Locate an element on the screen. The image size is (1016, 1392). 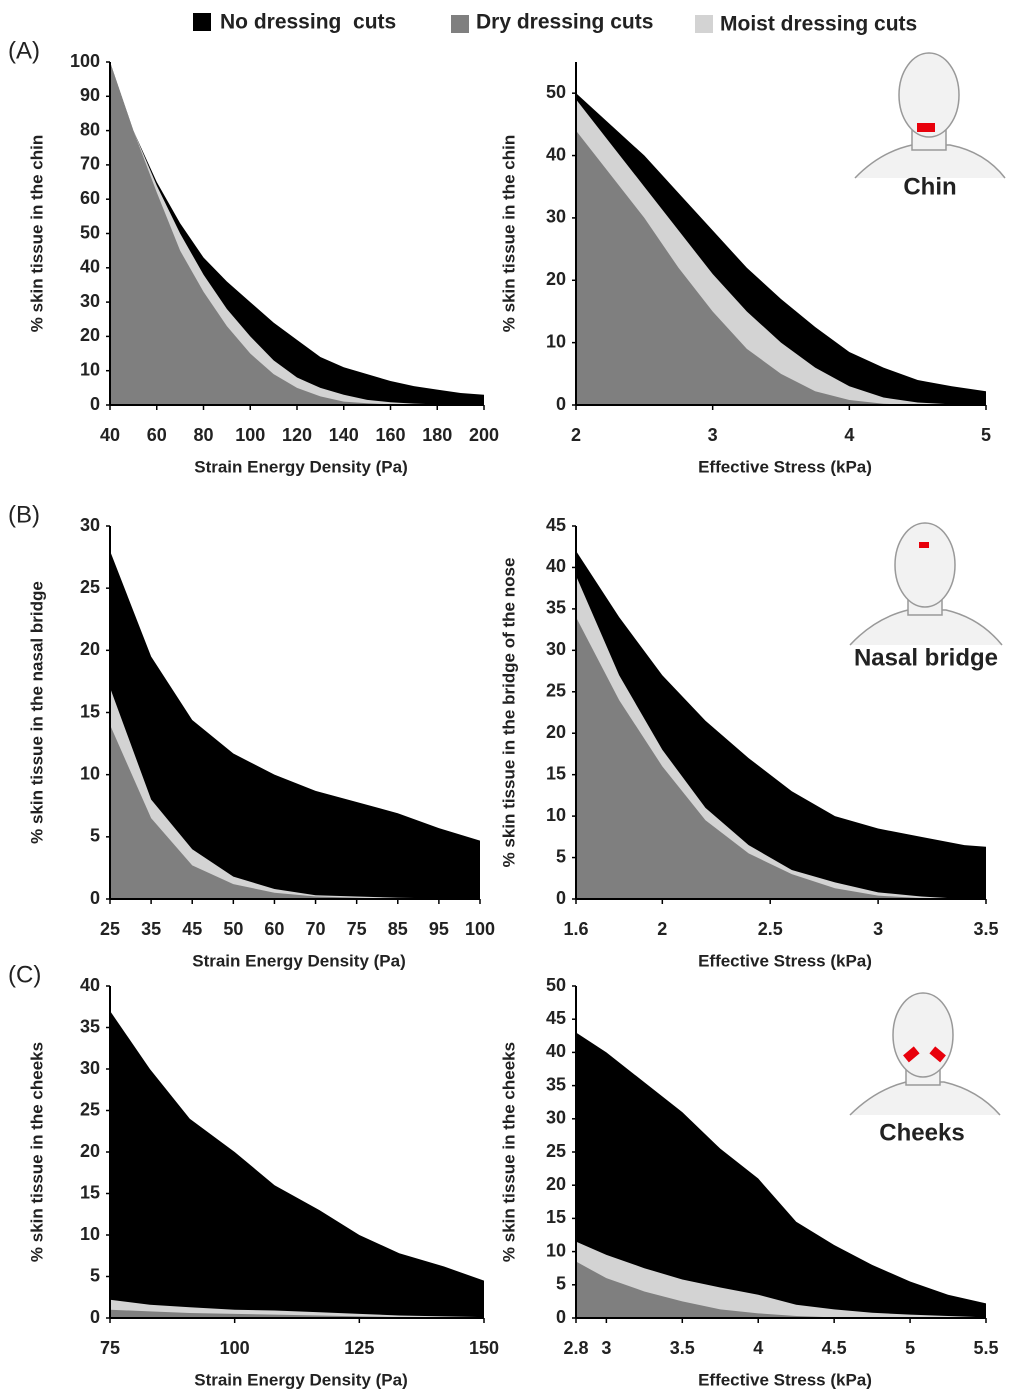
x-tick-label: 25 is located at coordinates (110, 929).